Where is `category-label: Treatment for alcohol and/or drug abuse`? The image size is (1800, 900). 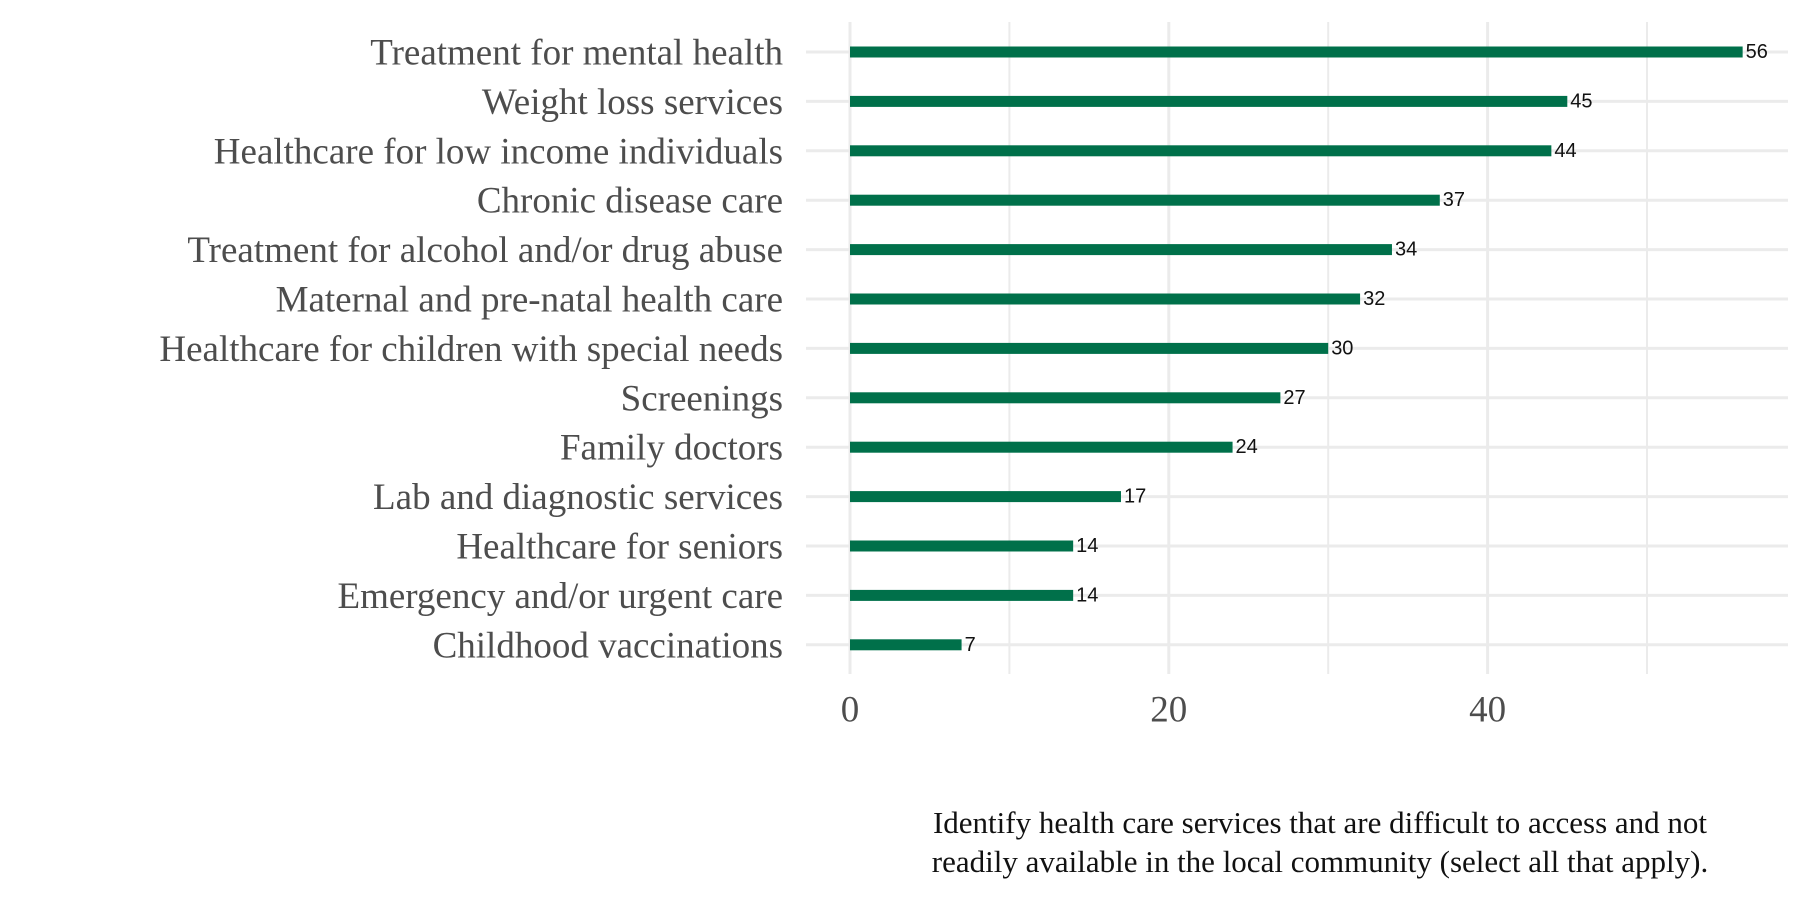
category-label: Treatment for alcohol and/or drug abuse is located at coordinates (485, 250).